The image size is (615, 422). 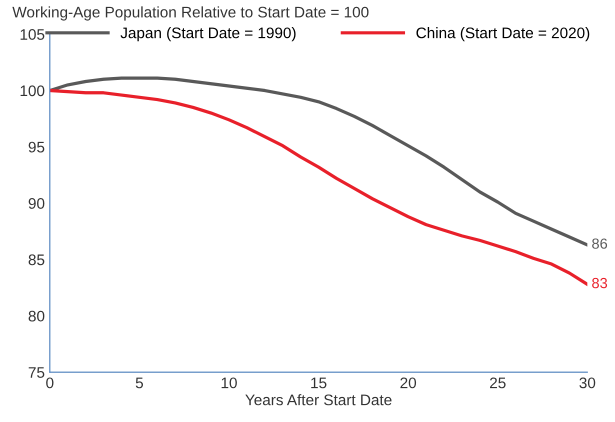 What do you see at coordinates (318, 400) in the screenshot?
I see `x-axis-title: Years After Start Date` at bounding box center [318, 400].